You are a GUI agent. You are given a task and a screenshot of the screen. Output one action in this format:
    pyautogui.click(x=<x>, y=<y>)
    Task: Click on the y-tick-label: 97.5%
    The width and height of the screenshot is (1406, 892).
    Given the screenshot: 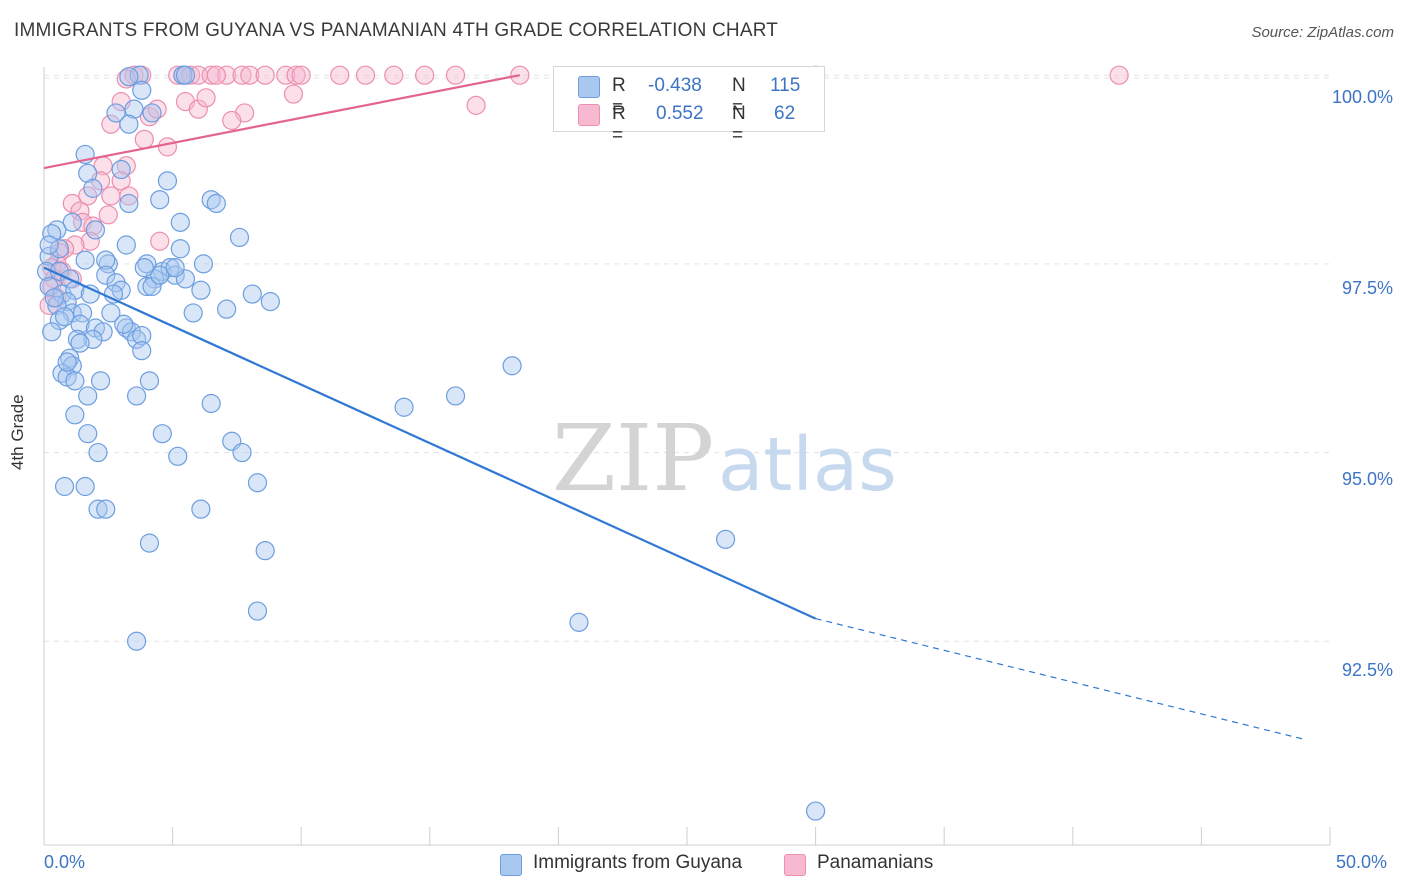 What is the action you would take?
    pyautogui.click(x=1367, y=288)
    